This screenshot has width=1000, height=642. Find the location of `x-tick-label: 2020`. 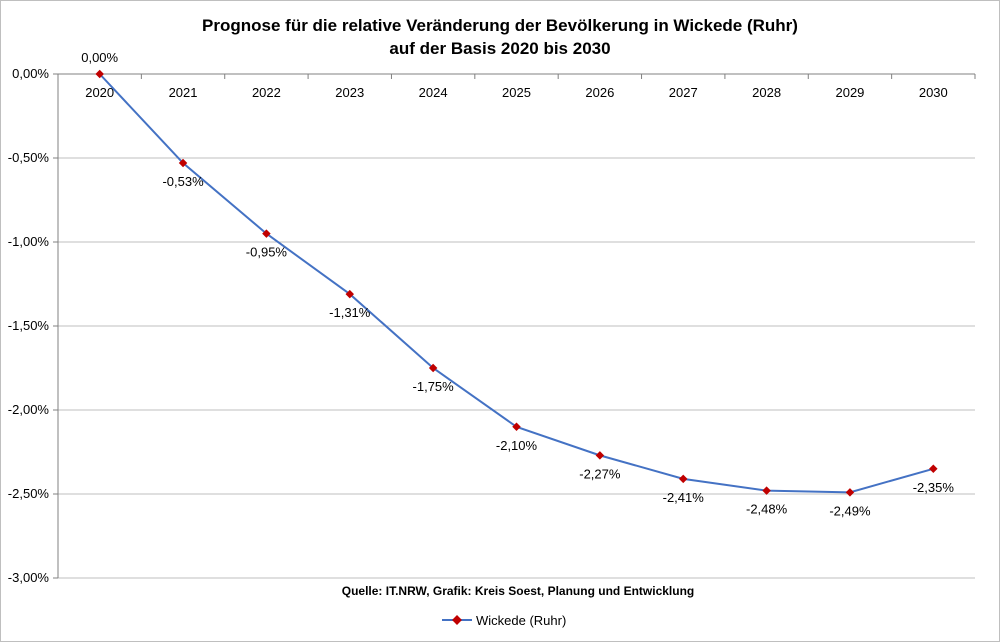

x-tick-label: 2020 is located at coordinates (99, 92).